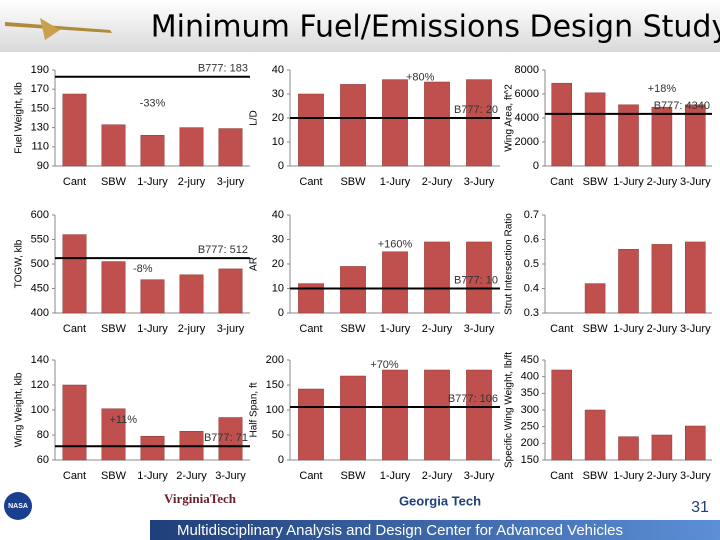  What do you see at coordinates (40, 108) in the screenshot?
I see `y-tick-label: 150` at bounding box center [40, 108].